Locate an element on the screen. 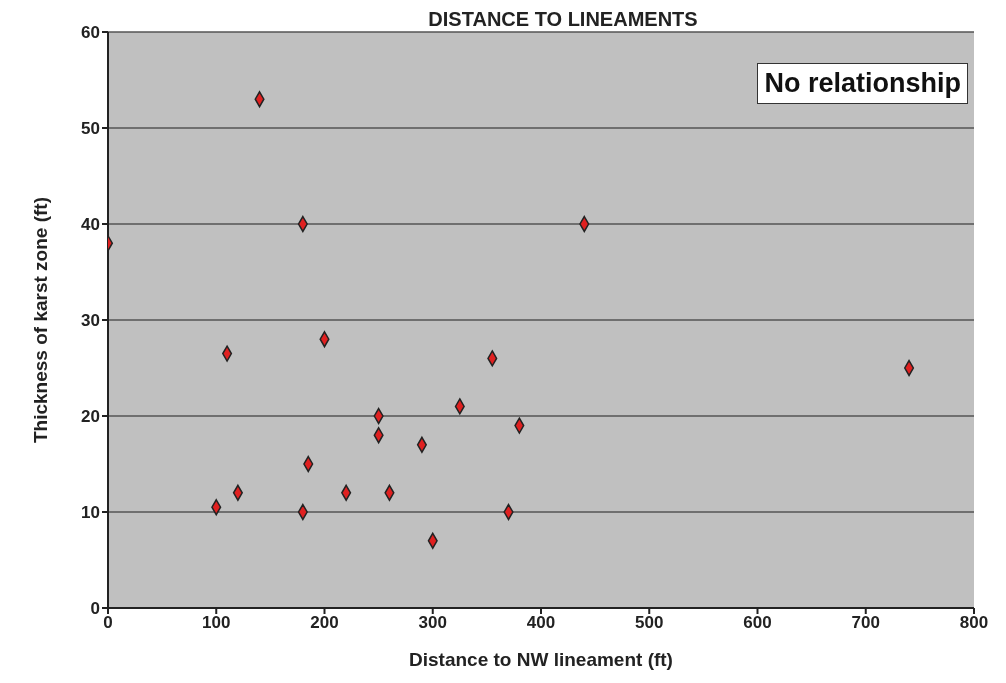  y-tick-label: 40 is located at coordinates (90, 225).